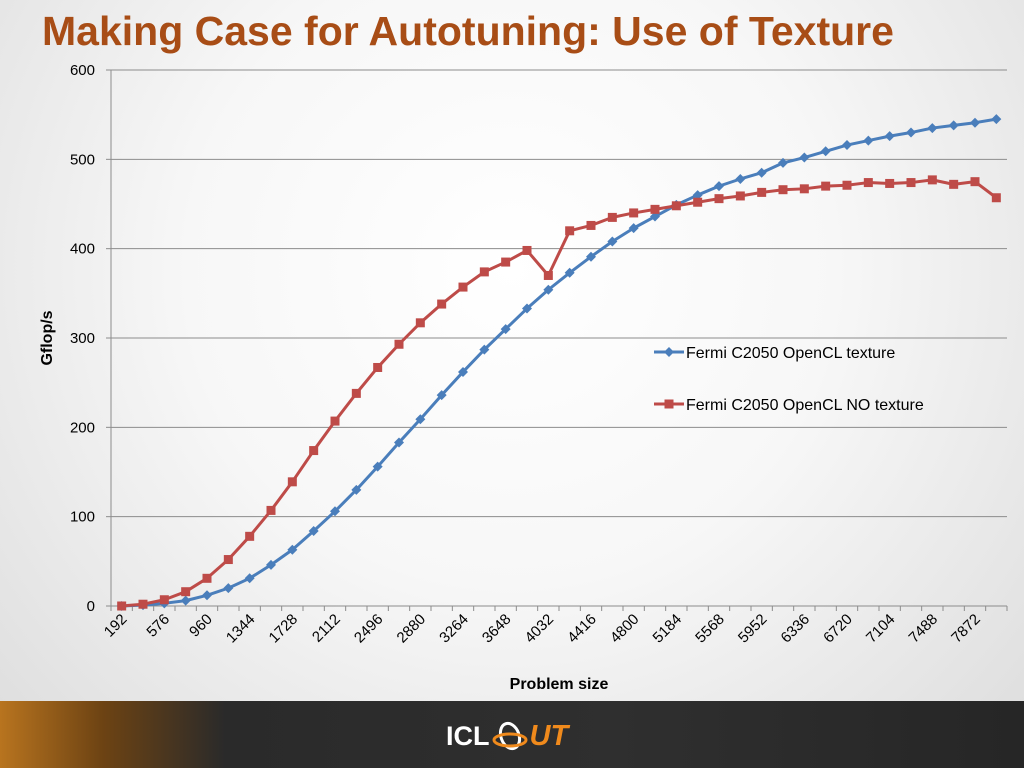  I want to click on x-tick-label: 6720, so click(838, 629).